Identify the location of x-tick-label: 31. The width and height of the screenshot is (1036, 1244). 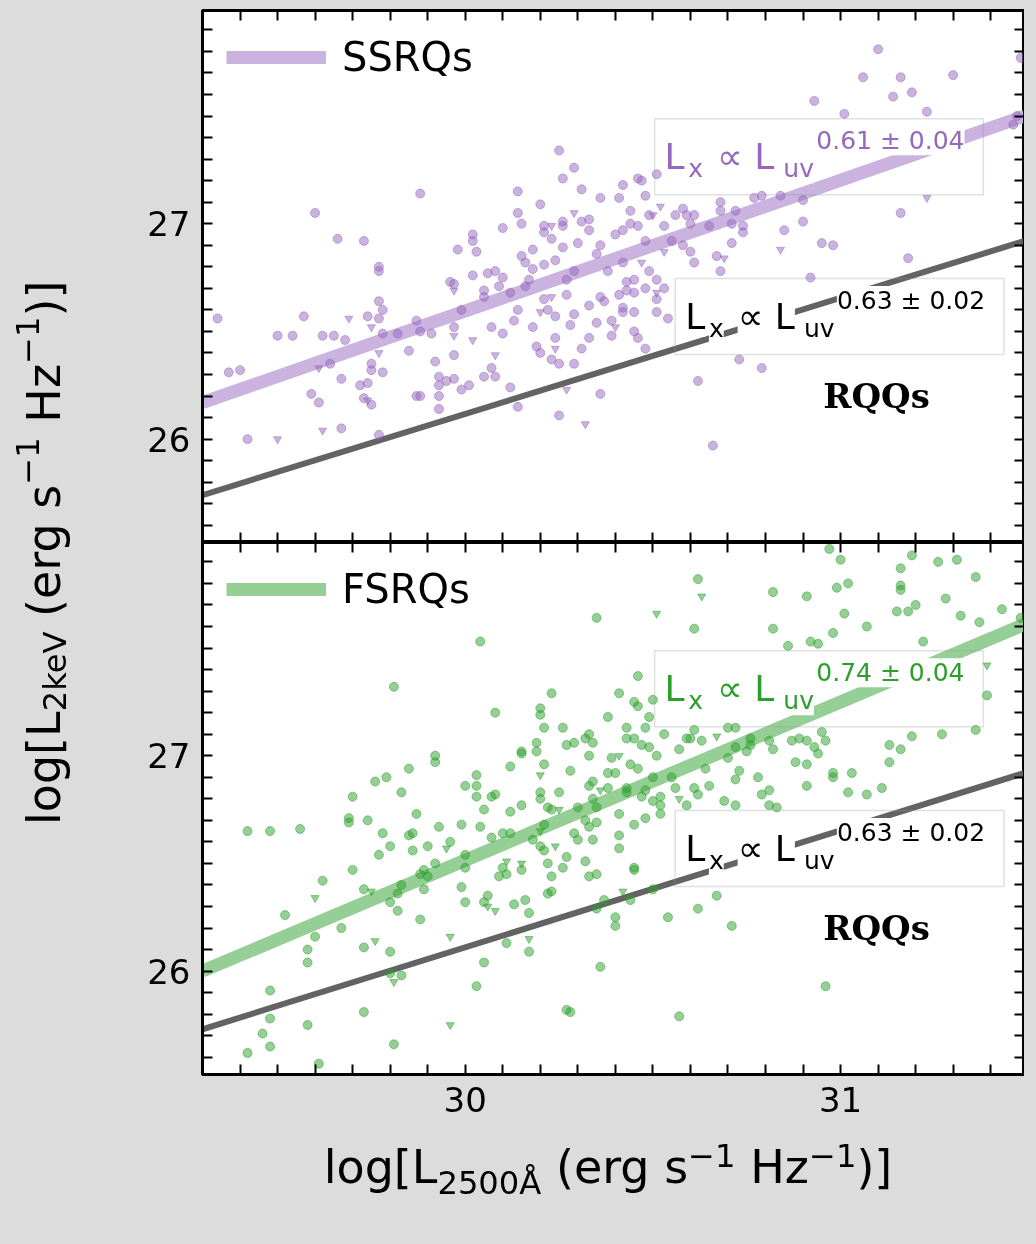
(840, 1099).